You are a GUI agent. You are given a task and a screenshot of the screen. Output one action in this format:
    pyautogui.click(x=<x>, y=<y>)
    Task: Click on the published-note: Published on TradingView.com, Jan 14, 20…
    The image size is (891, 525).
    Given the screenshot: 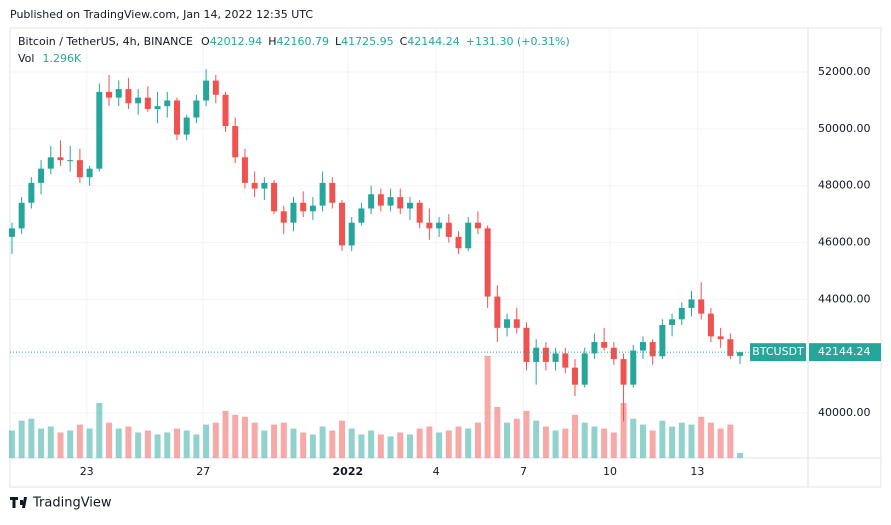 What is the action you would take?
    pyautogui.click(x=161, y=14)
    